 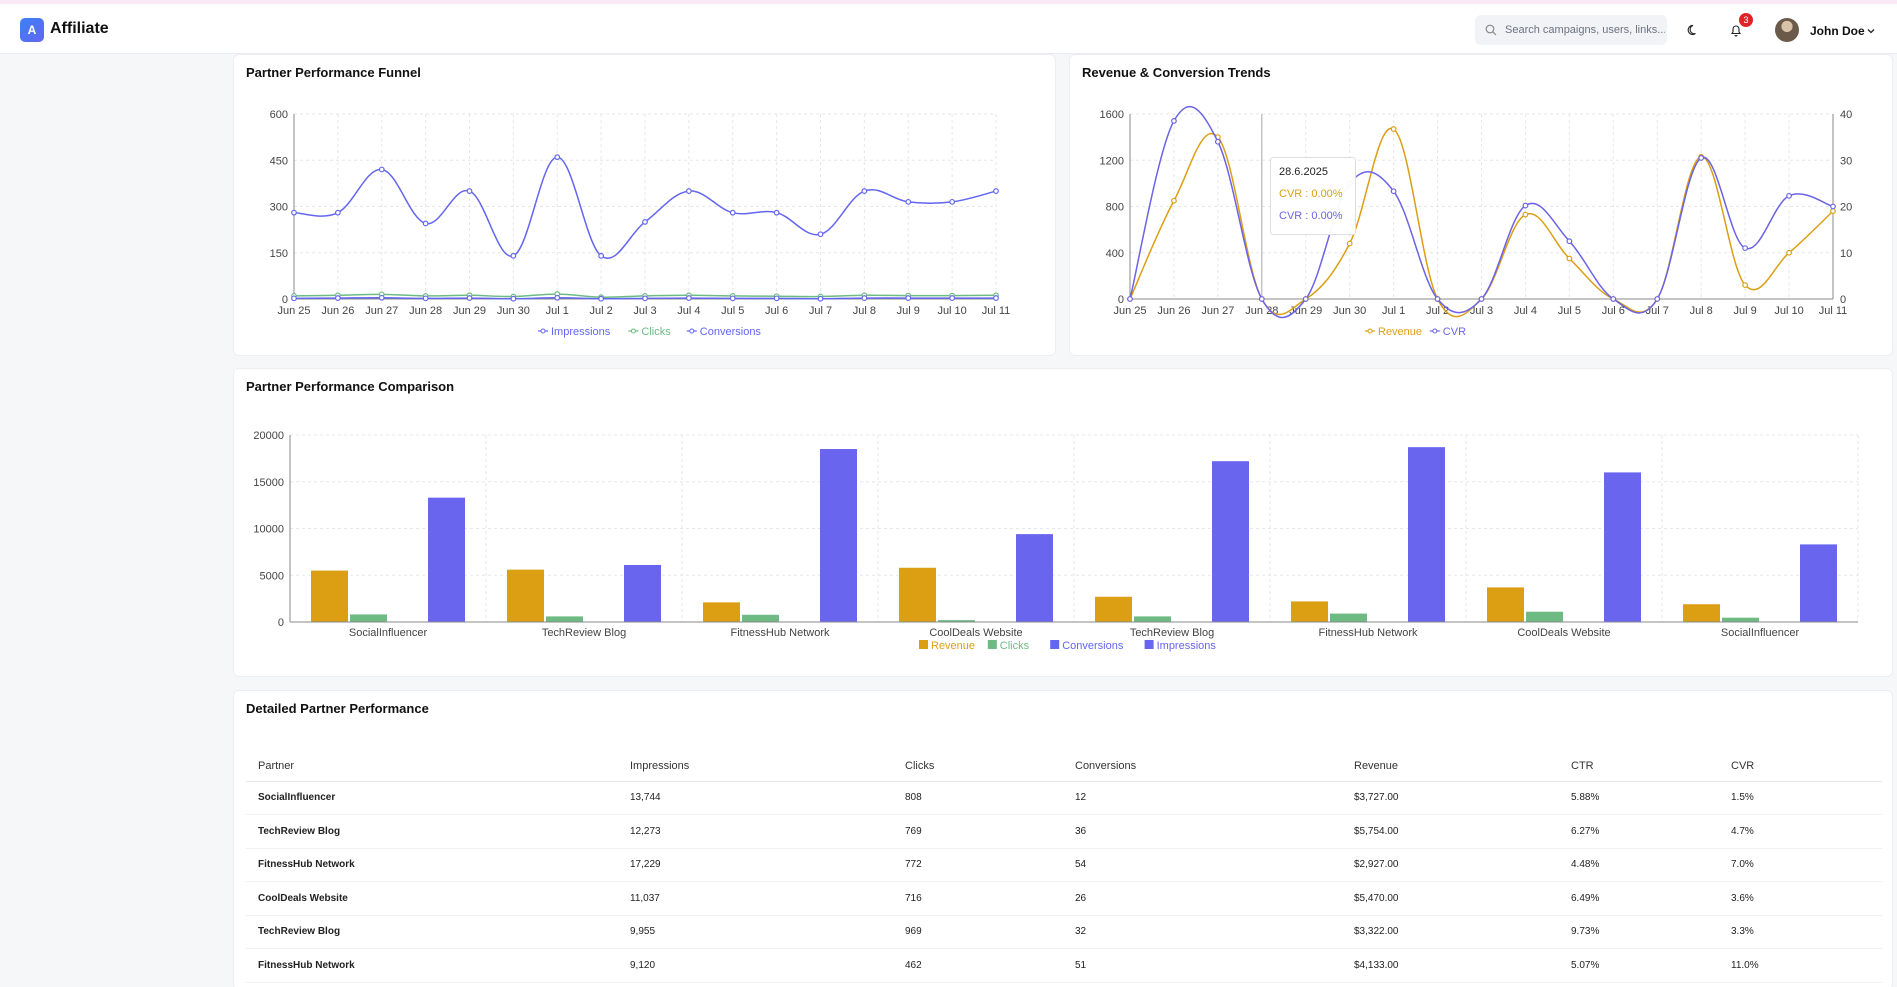 I want to click on legend-dot-impressions, so click(x=543, y=331).